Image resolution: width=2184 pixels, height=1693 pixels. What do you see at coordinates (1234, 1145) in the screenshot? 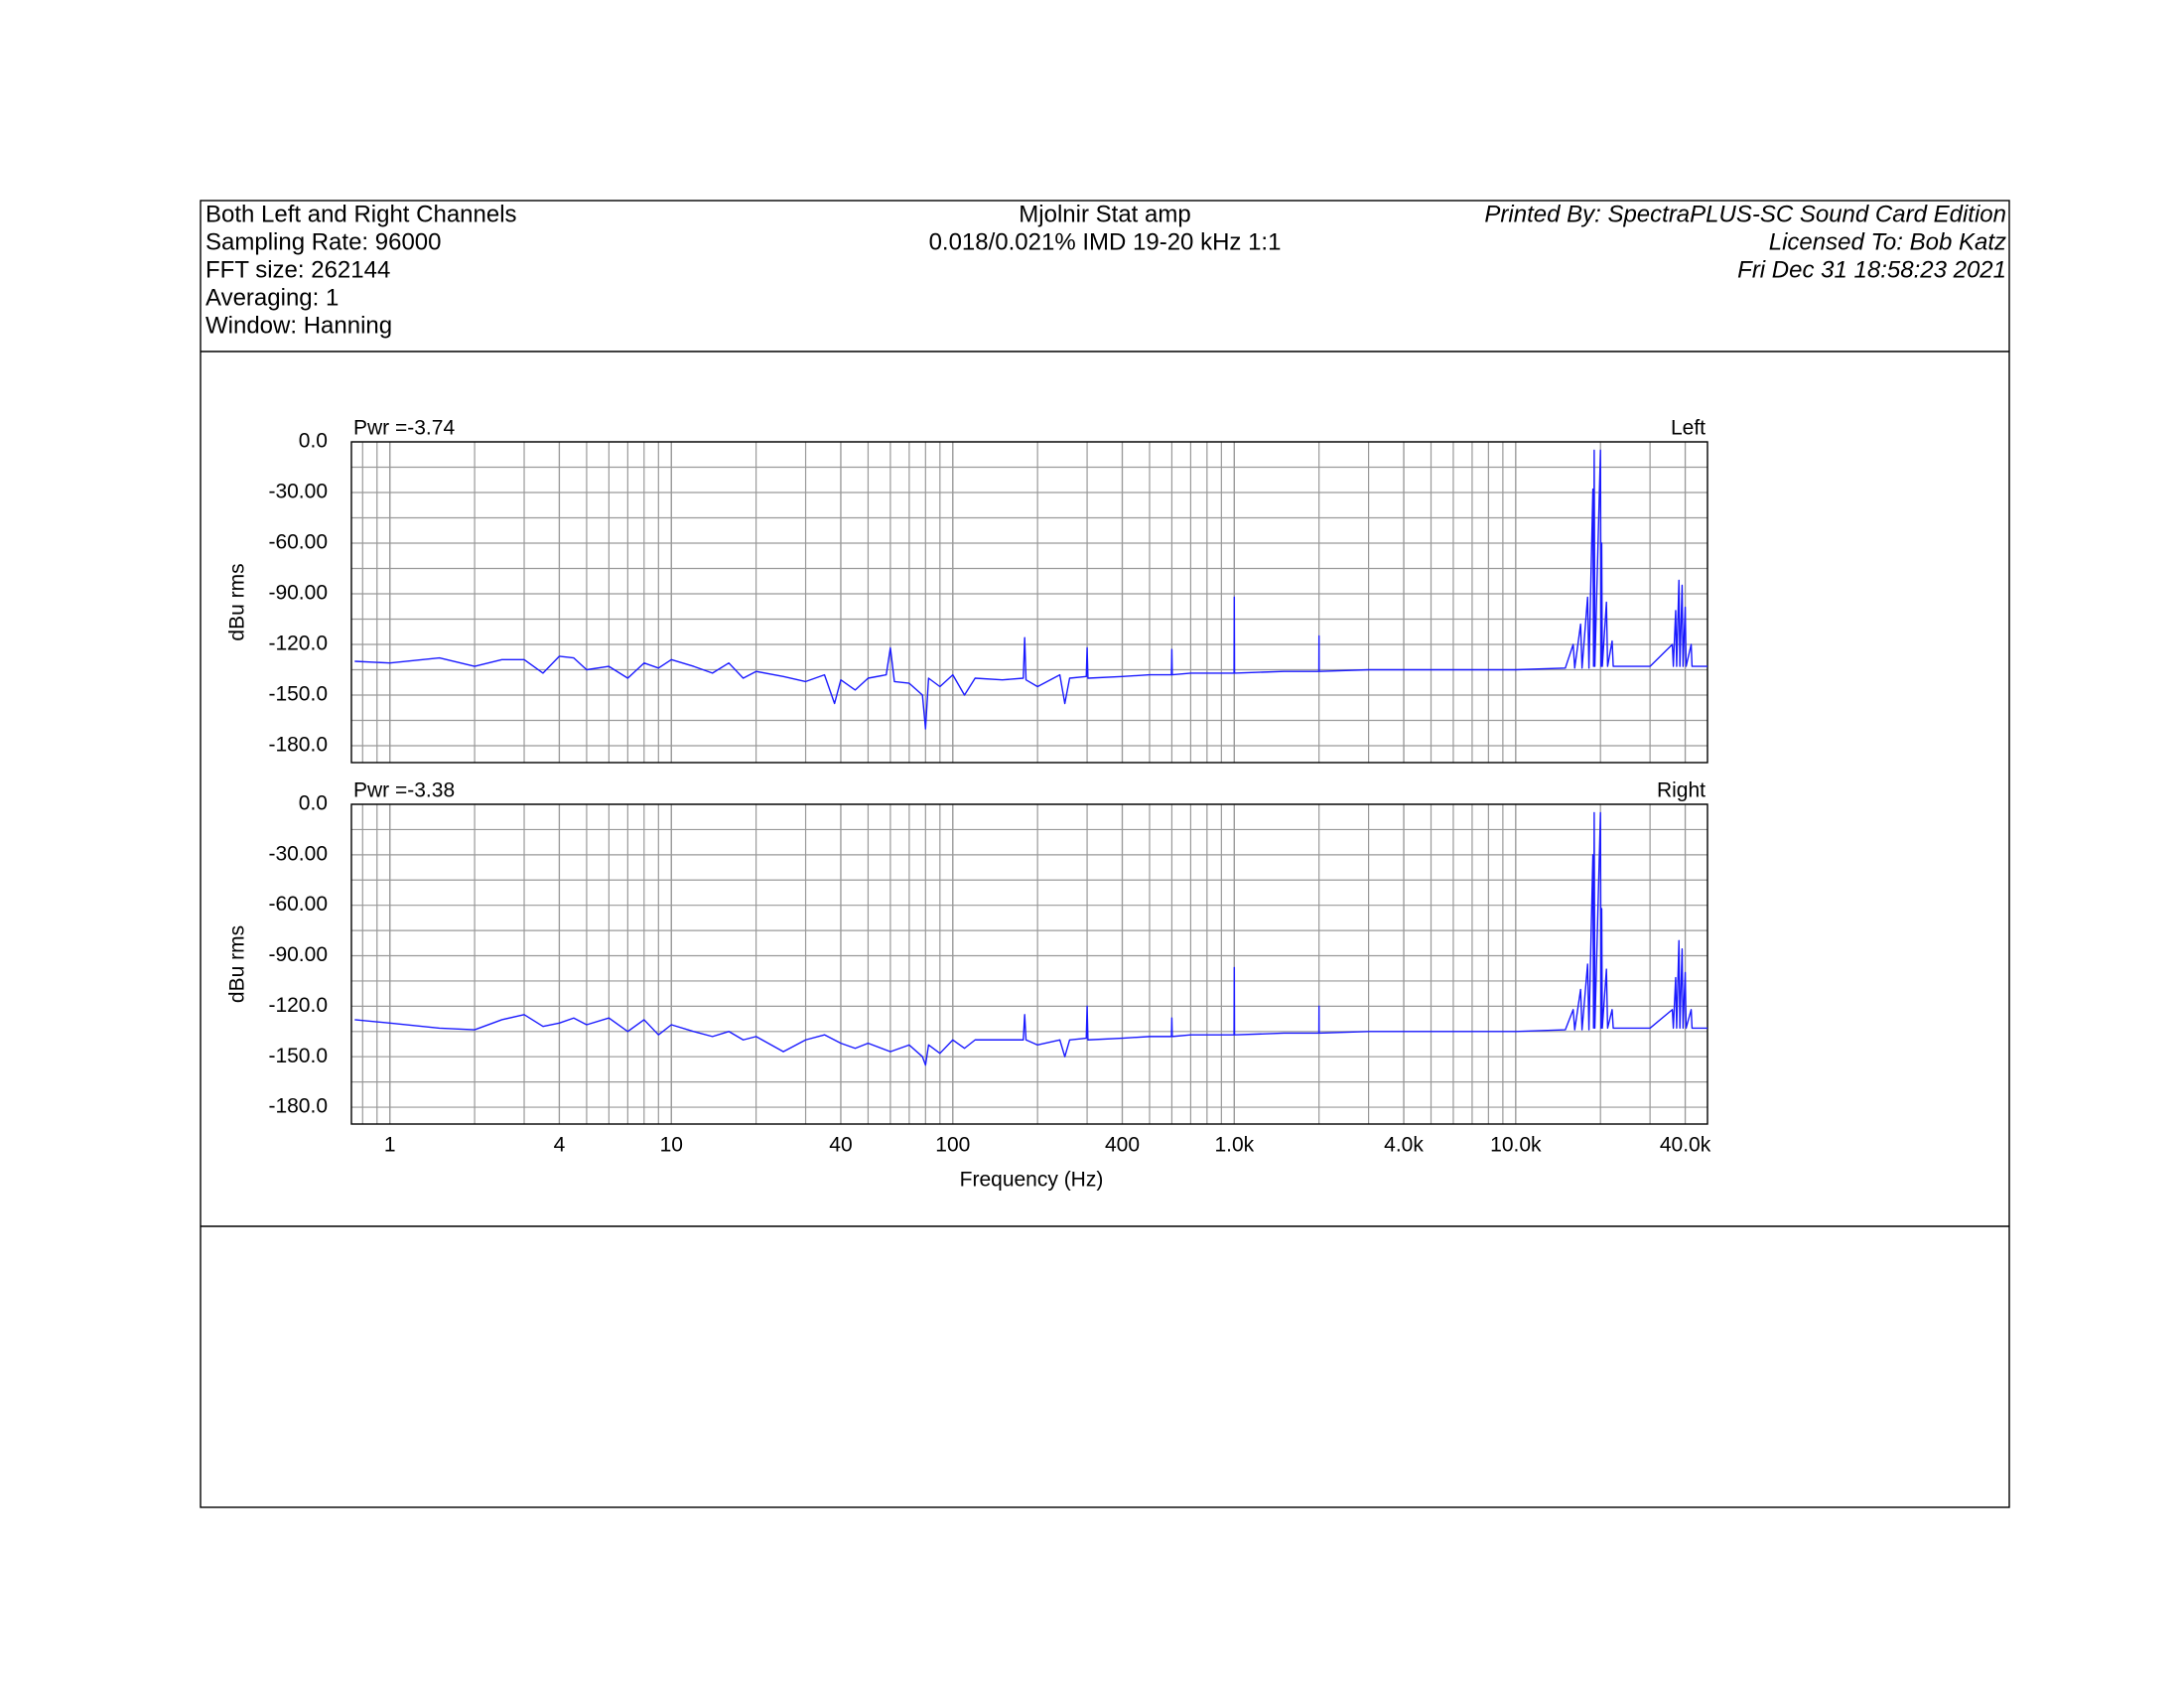
I see `x-tick-label: 1.0k` at bounding box center [1234, 1145].